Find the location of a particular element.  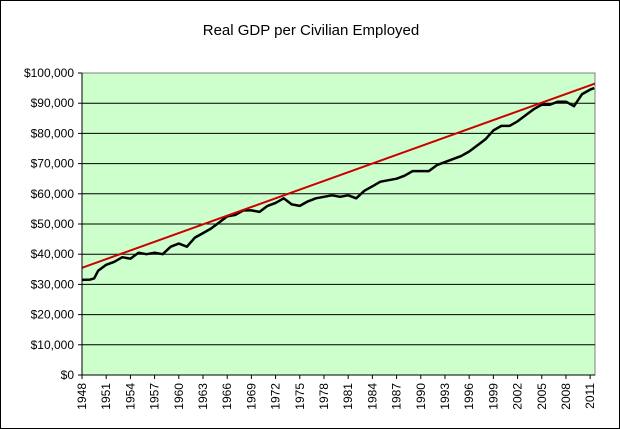

x-tick-label: 1999 is located at coordinates (493, 396).